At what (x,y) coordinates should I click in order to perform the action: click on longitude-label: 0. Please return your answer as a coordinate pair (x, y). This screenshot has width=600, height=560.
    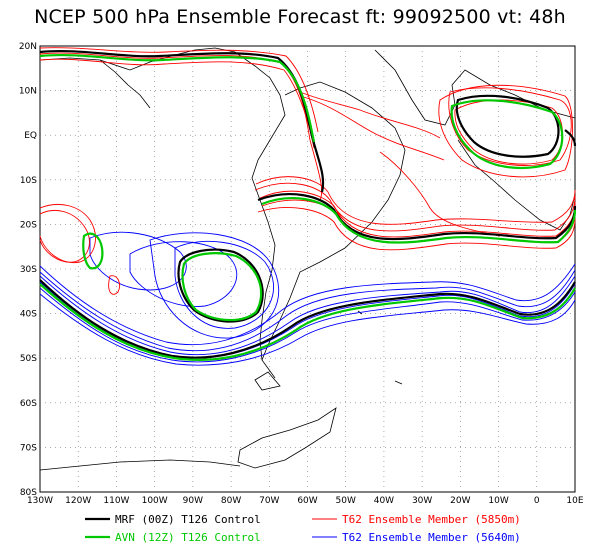
    Looking at the image, I should click on (537, 501).